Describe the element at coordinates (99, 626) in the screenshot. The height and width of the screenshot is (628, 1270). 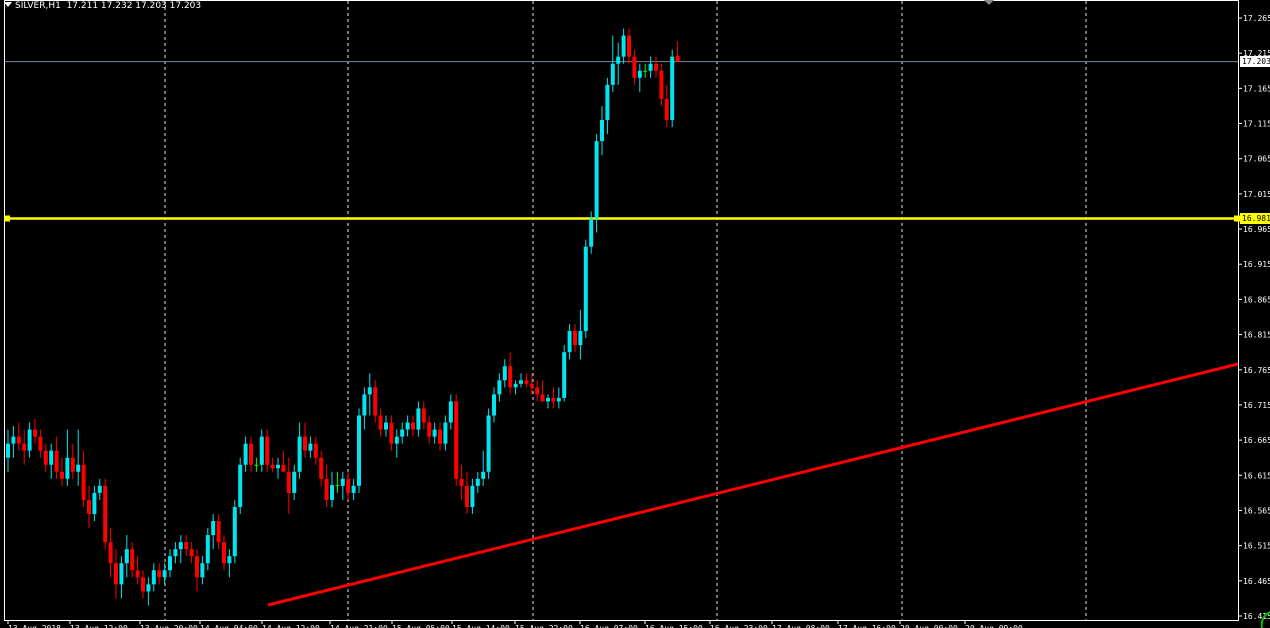
I see `x-tick-label: 13 Aug 12:00` at that location.